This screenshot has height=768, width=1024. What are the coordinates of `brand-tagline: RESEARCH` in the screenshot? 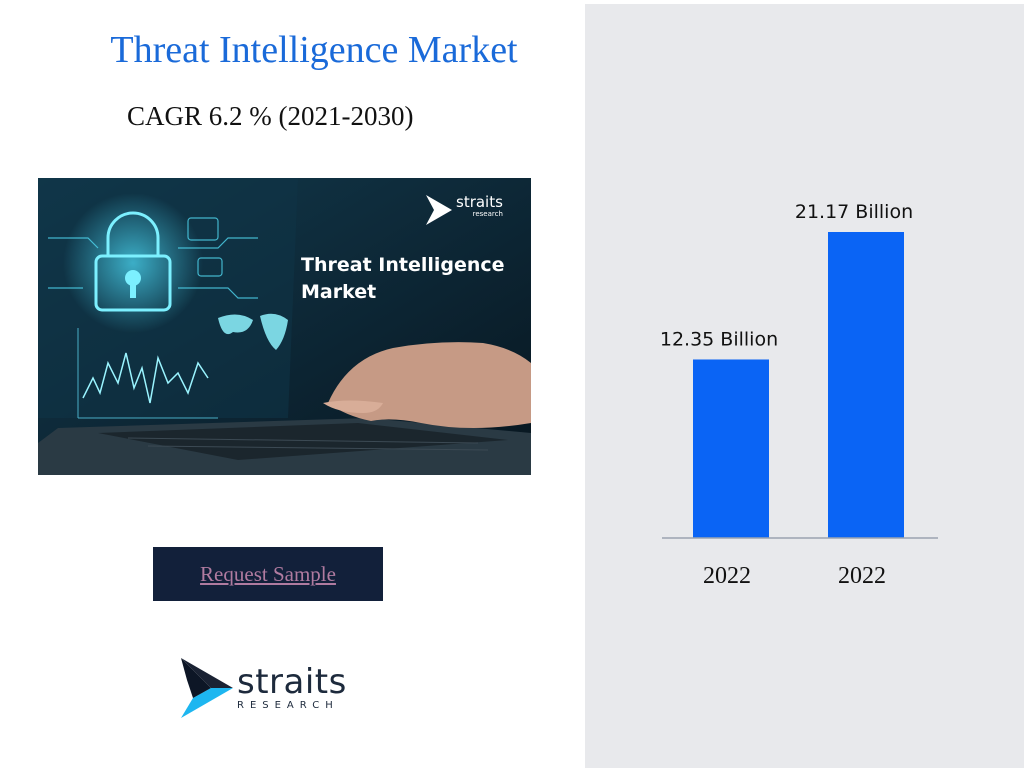 It's located at (288, 705).